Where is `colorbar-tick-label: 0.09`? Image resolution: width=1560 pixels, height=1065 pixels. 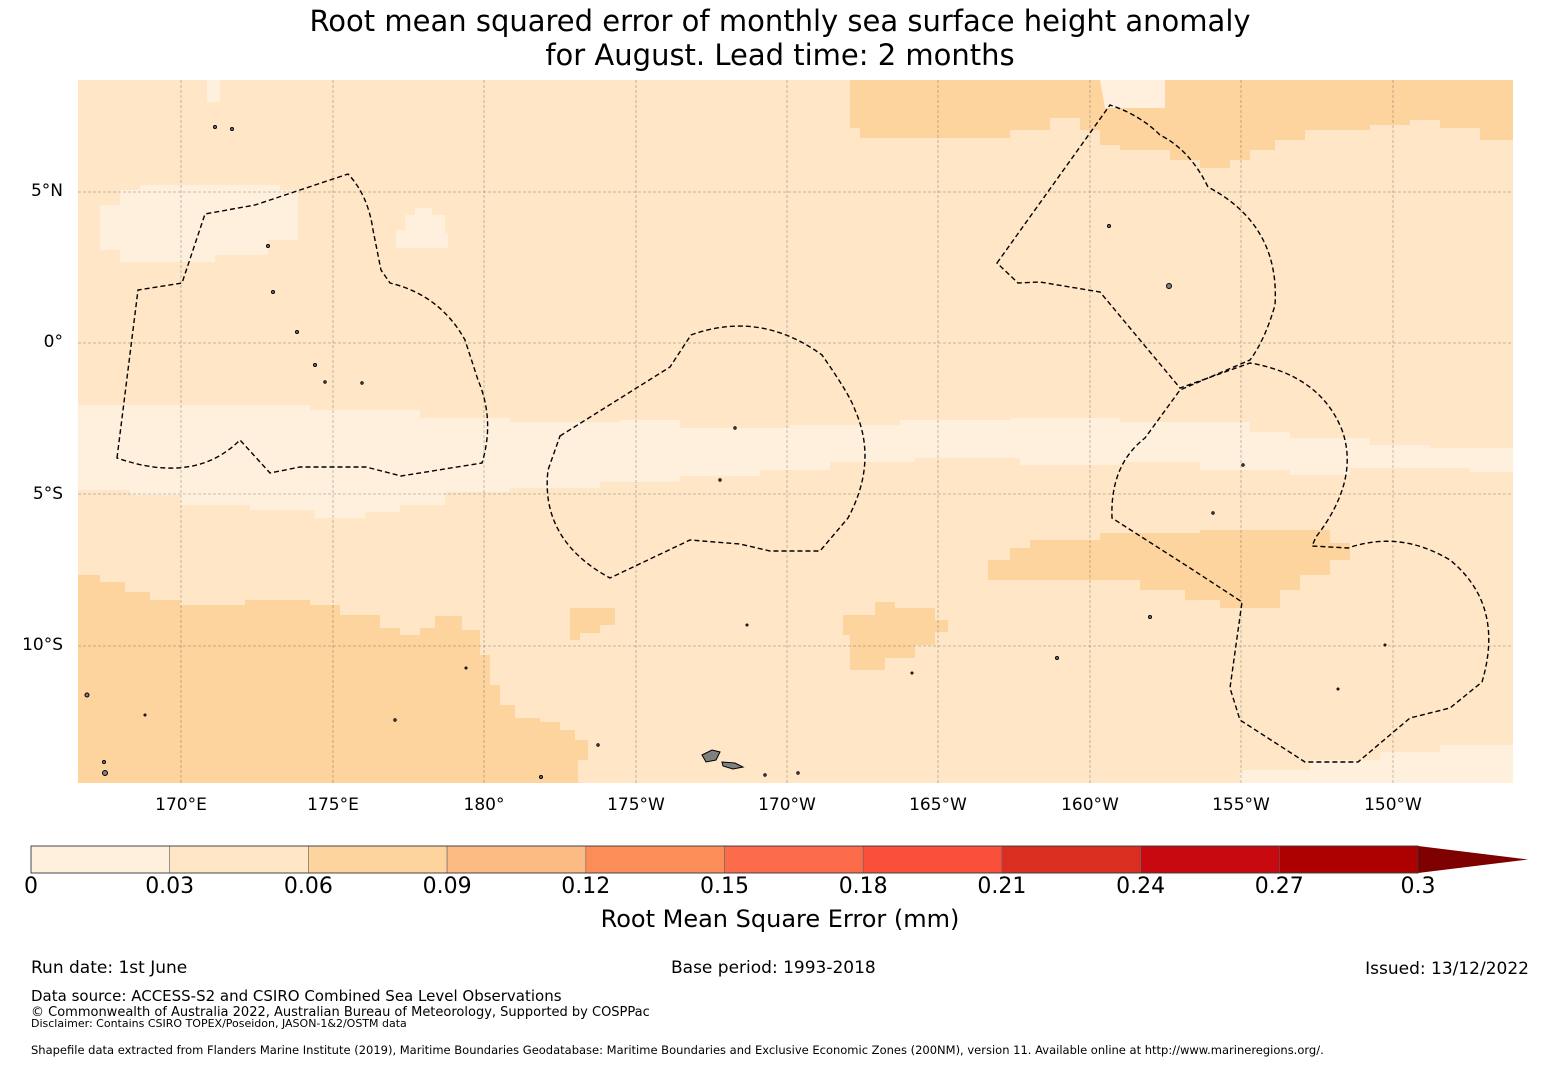 colorbar-tick-label: 0.09 is located at coordinates (447, 886).